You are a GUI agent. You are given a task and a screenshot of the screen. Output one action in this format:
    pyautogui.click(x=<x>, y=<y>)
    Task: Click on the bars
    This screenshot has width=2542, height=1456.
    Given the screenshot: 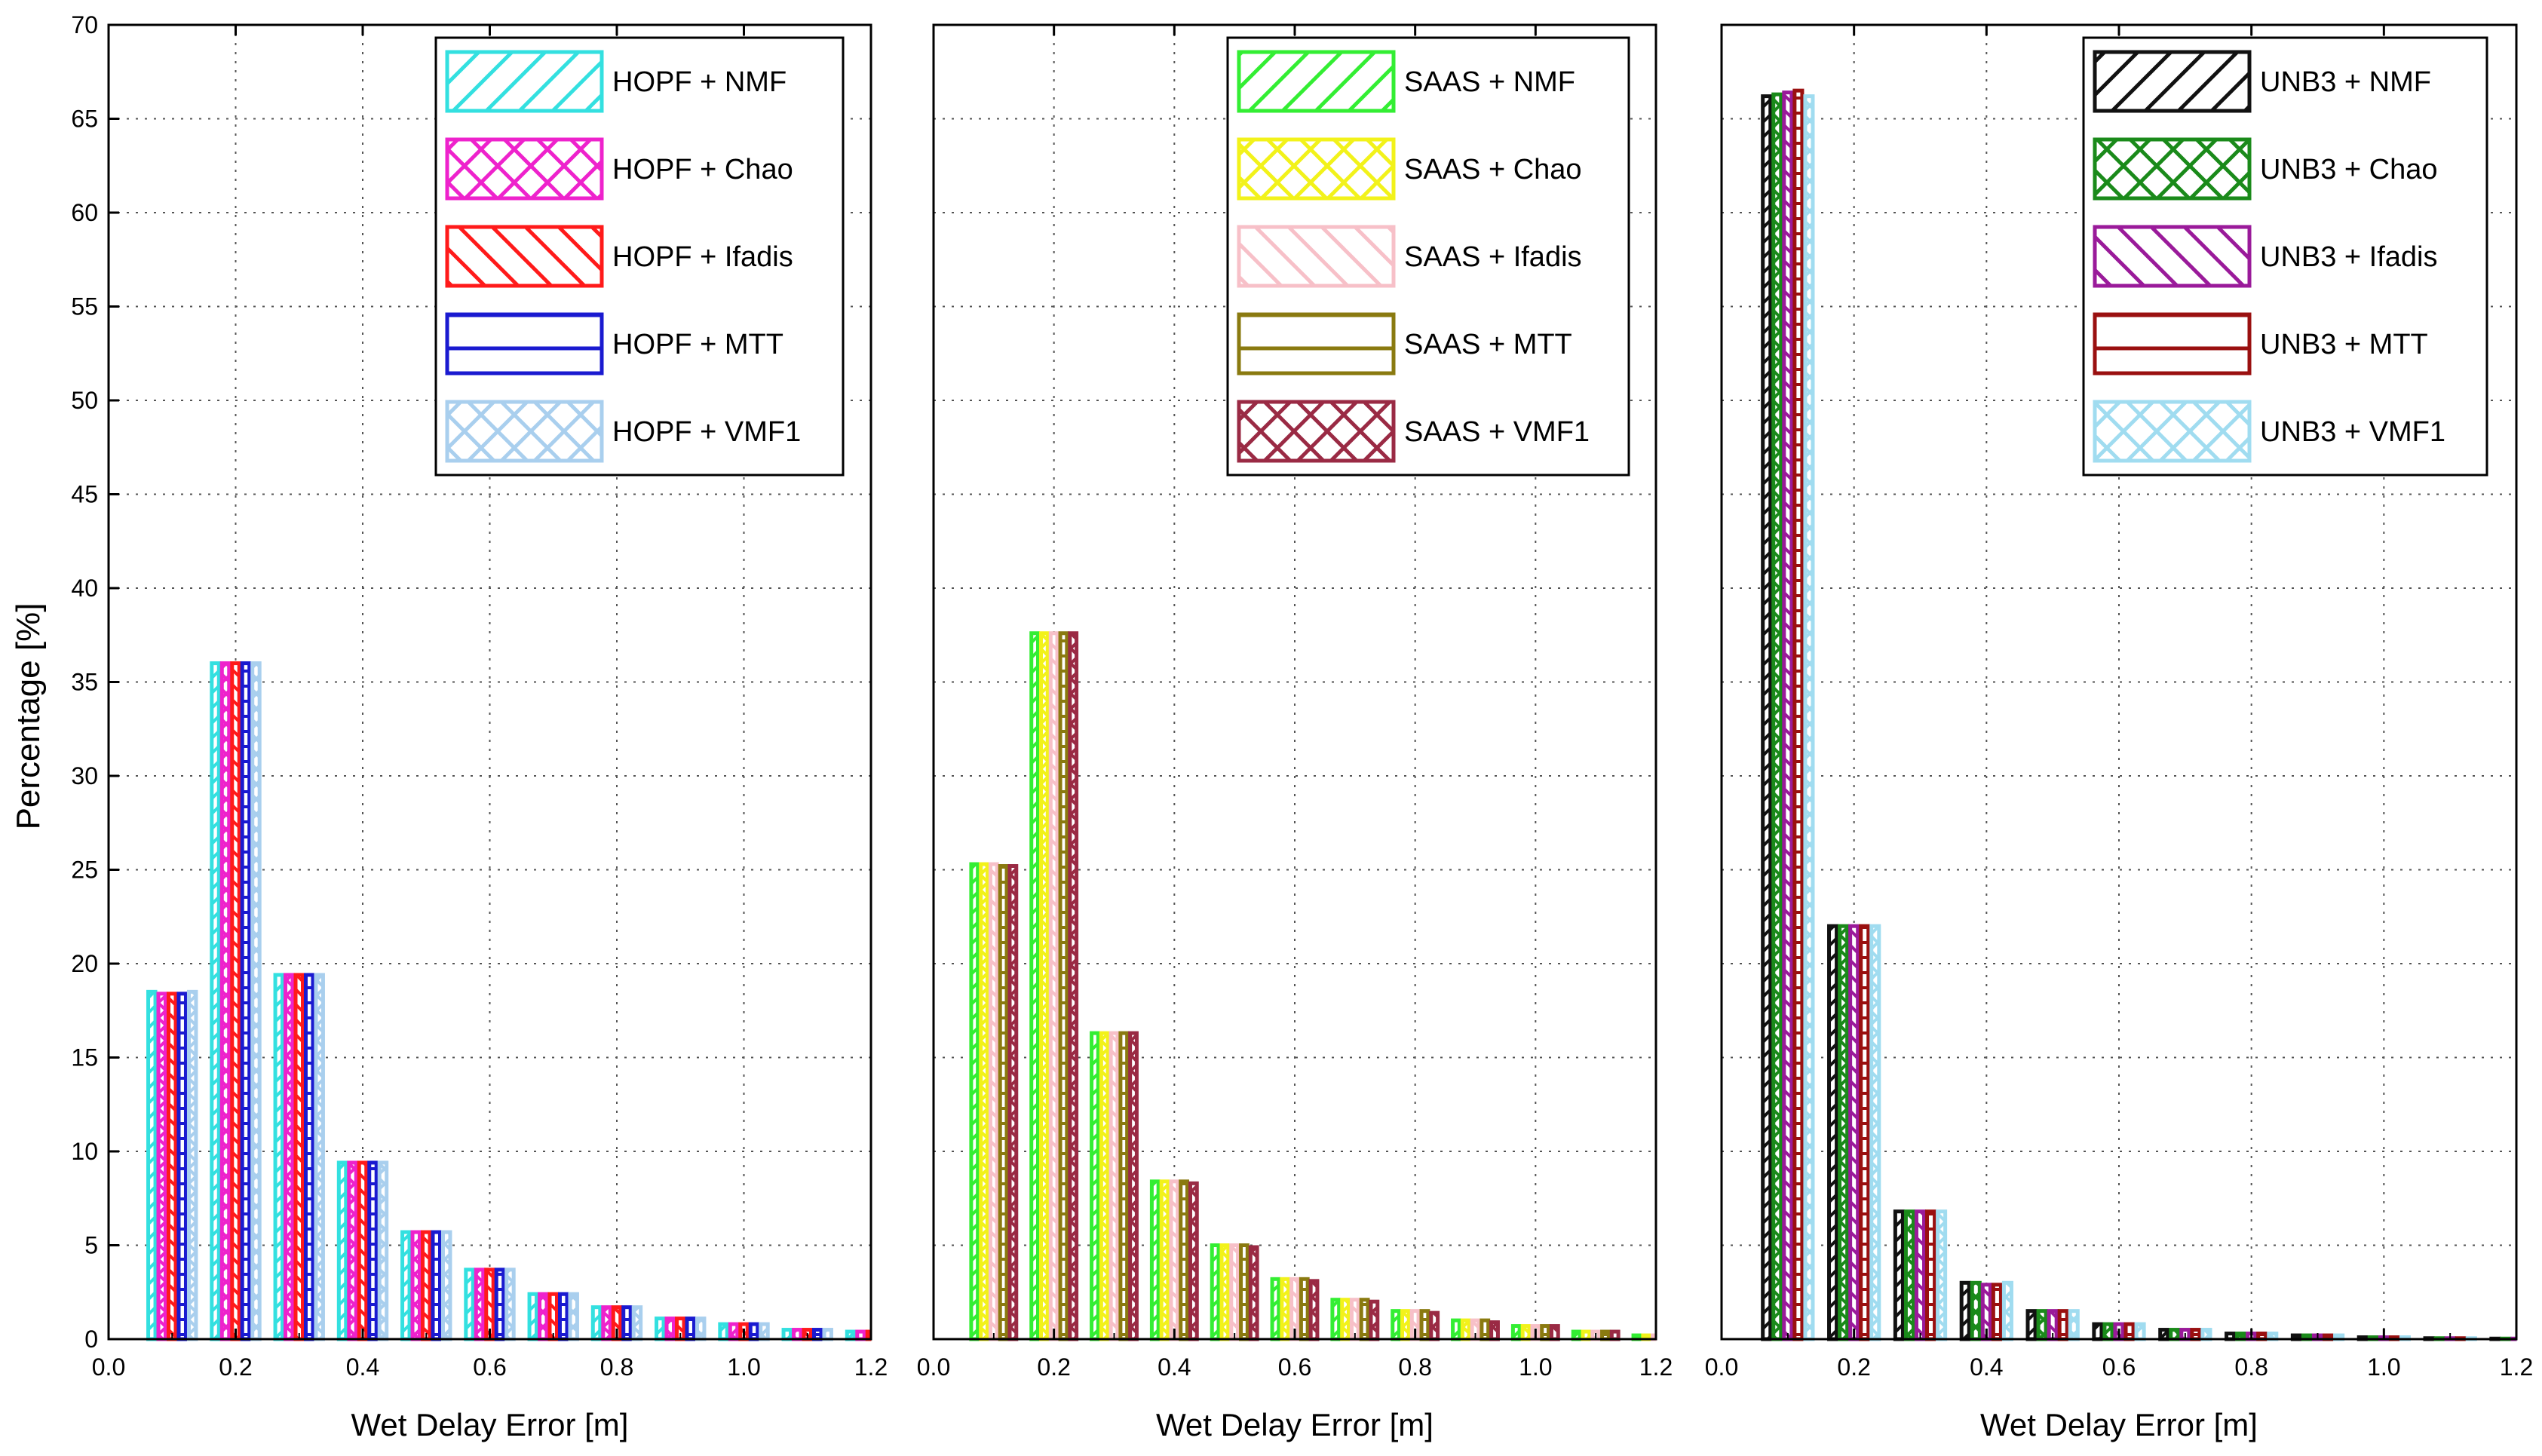 What is the action you would take?
    pyautogui.click(x=1313, y=986)
    